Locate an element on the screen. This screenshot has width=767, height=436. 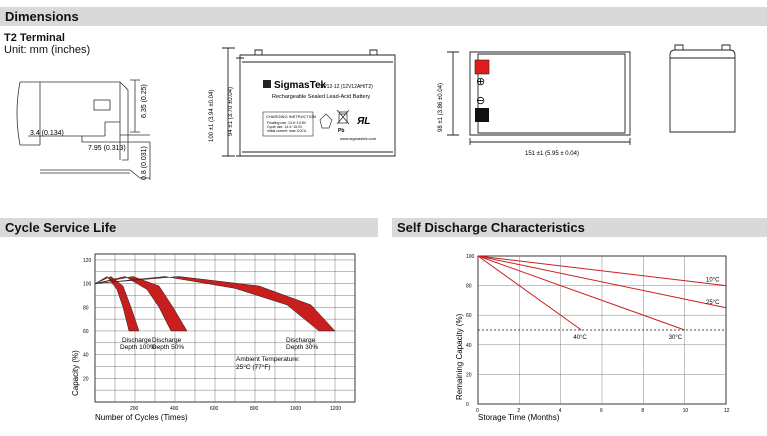
cycle-plot-area is located at coordinates (225, 328).